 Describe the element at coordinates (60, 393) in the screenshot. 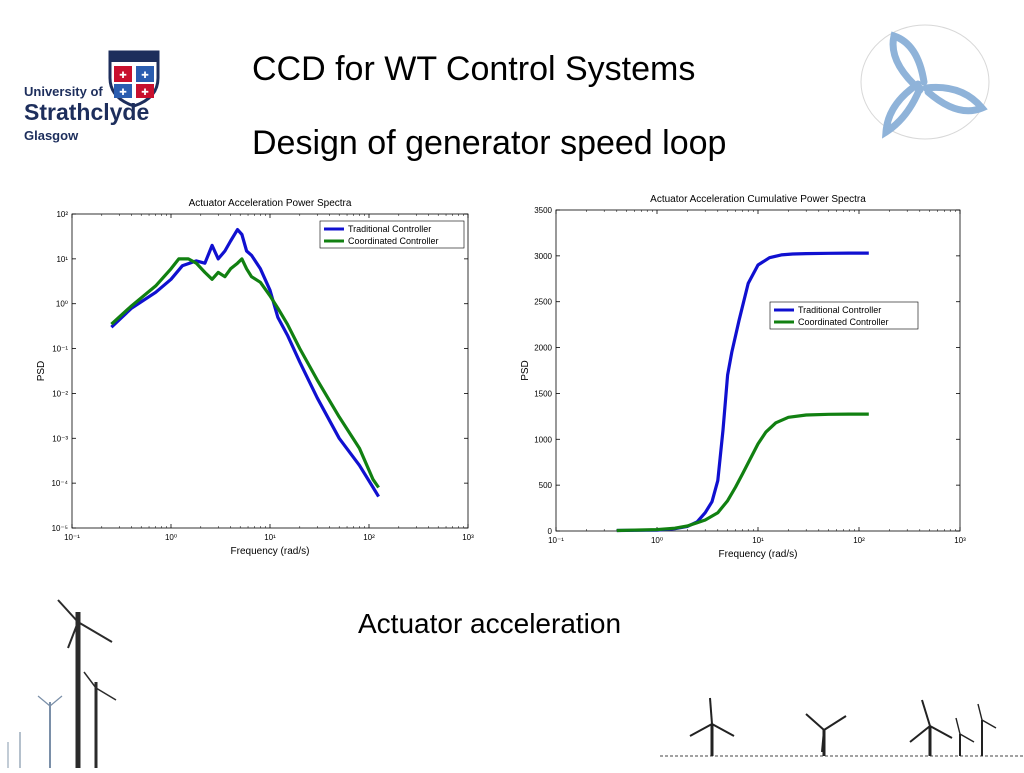

I see `y-tick-label: 10⁻²` at that location.